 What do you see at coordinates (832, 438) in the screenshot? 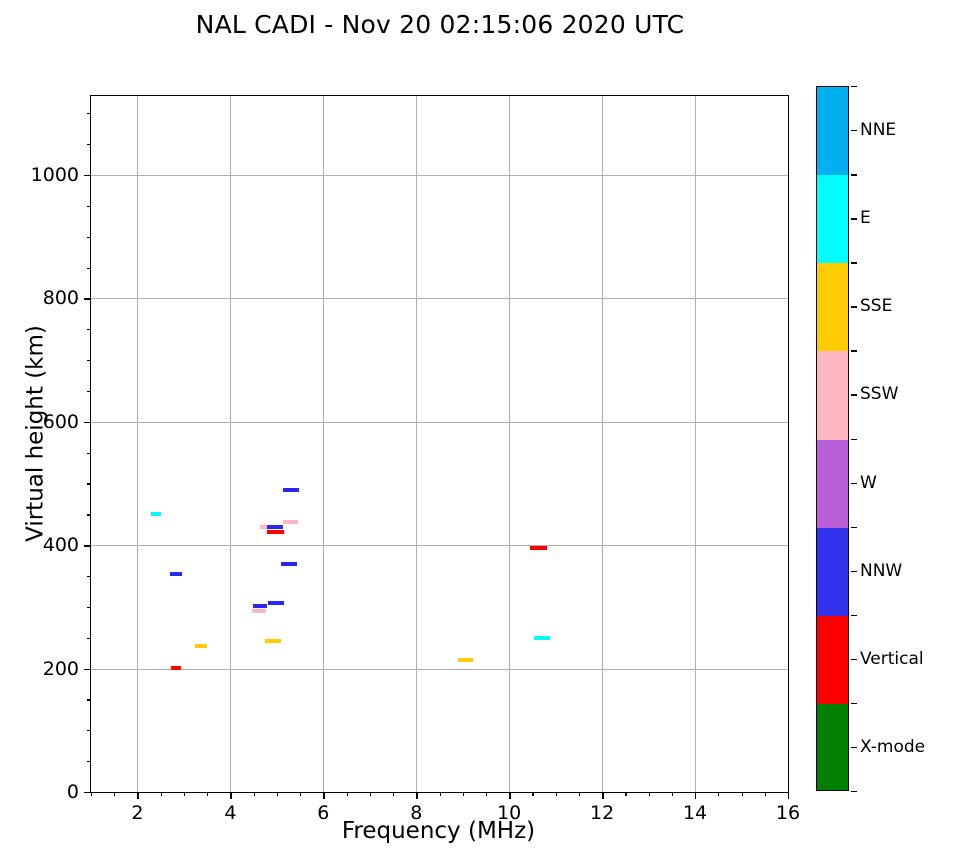
I see `azimuth-colorbar` at bounding box center [832, 438].